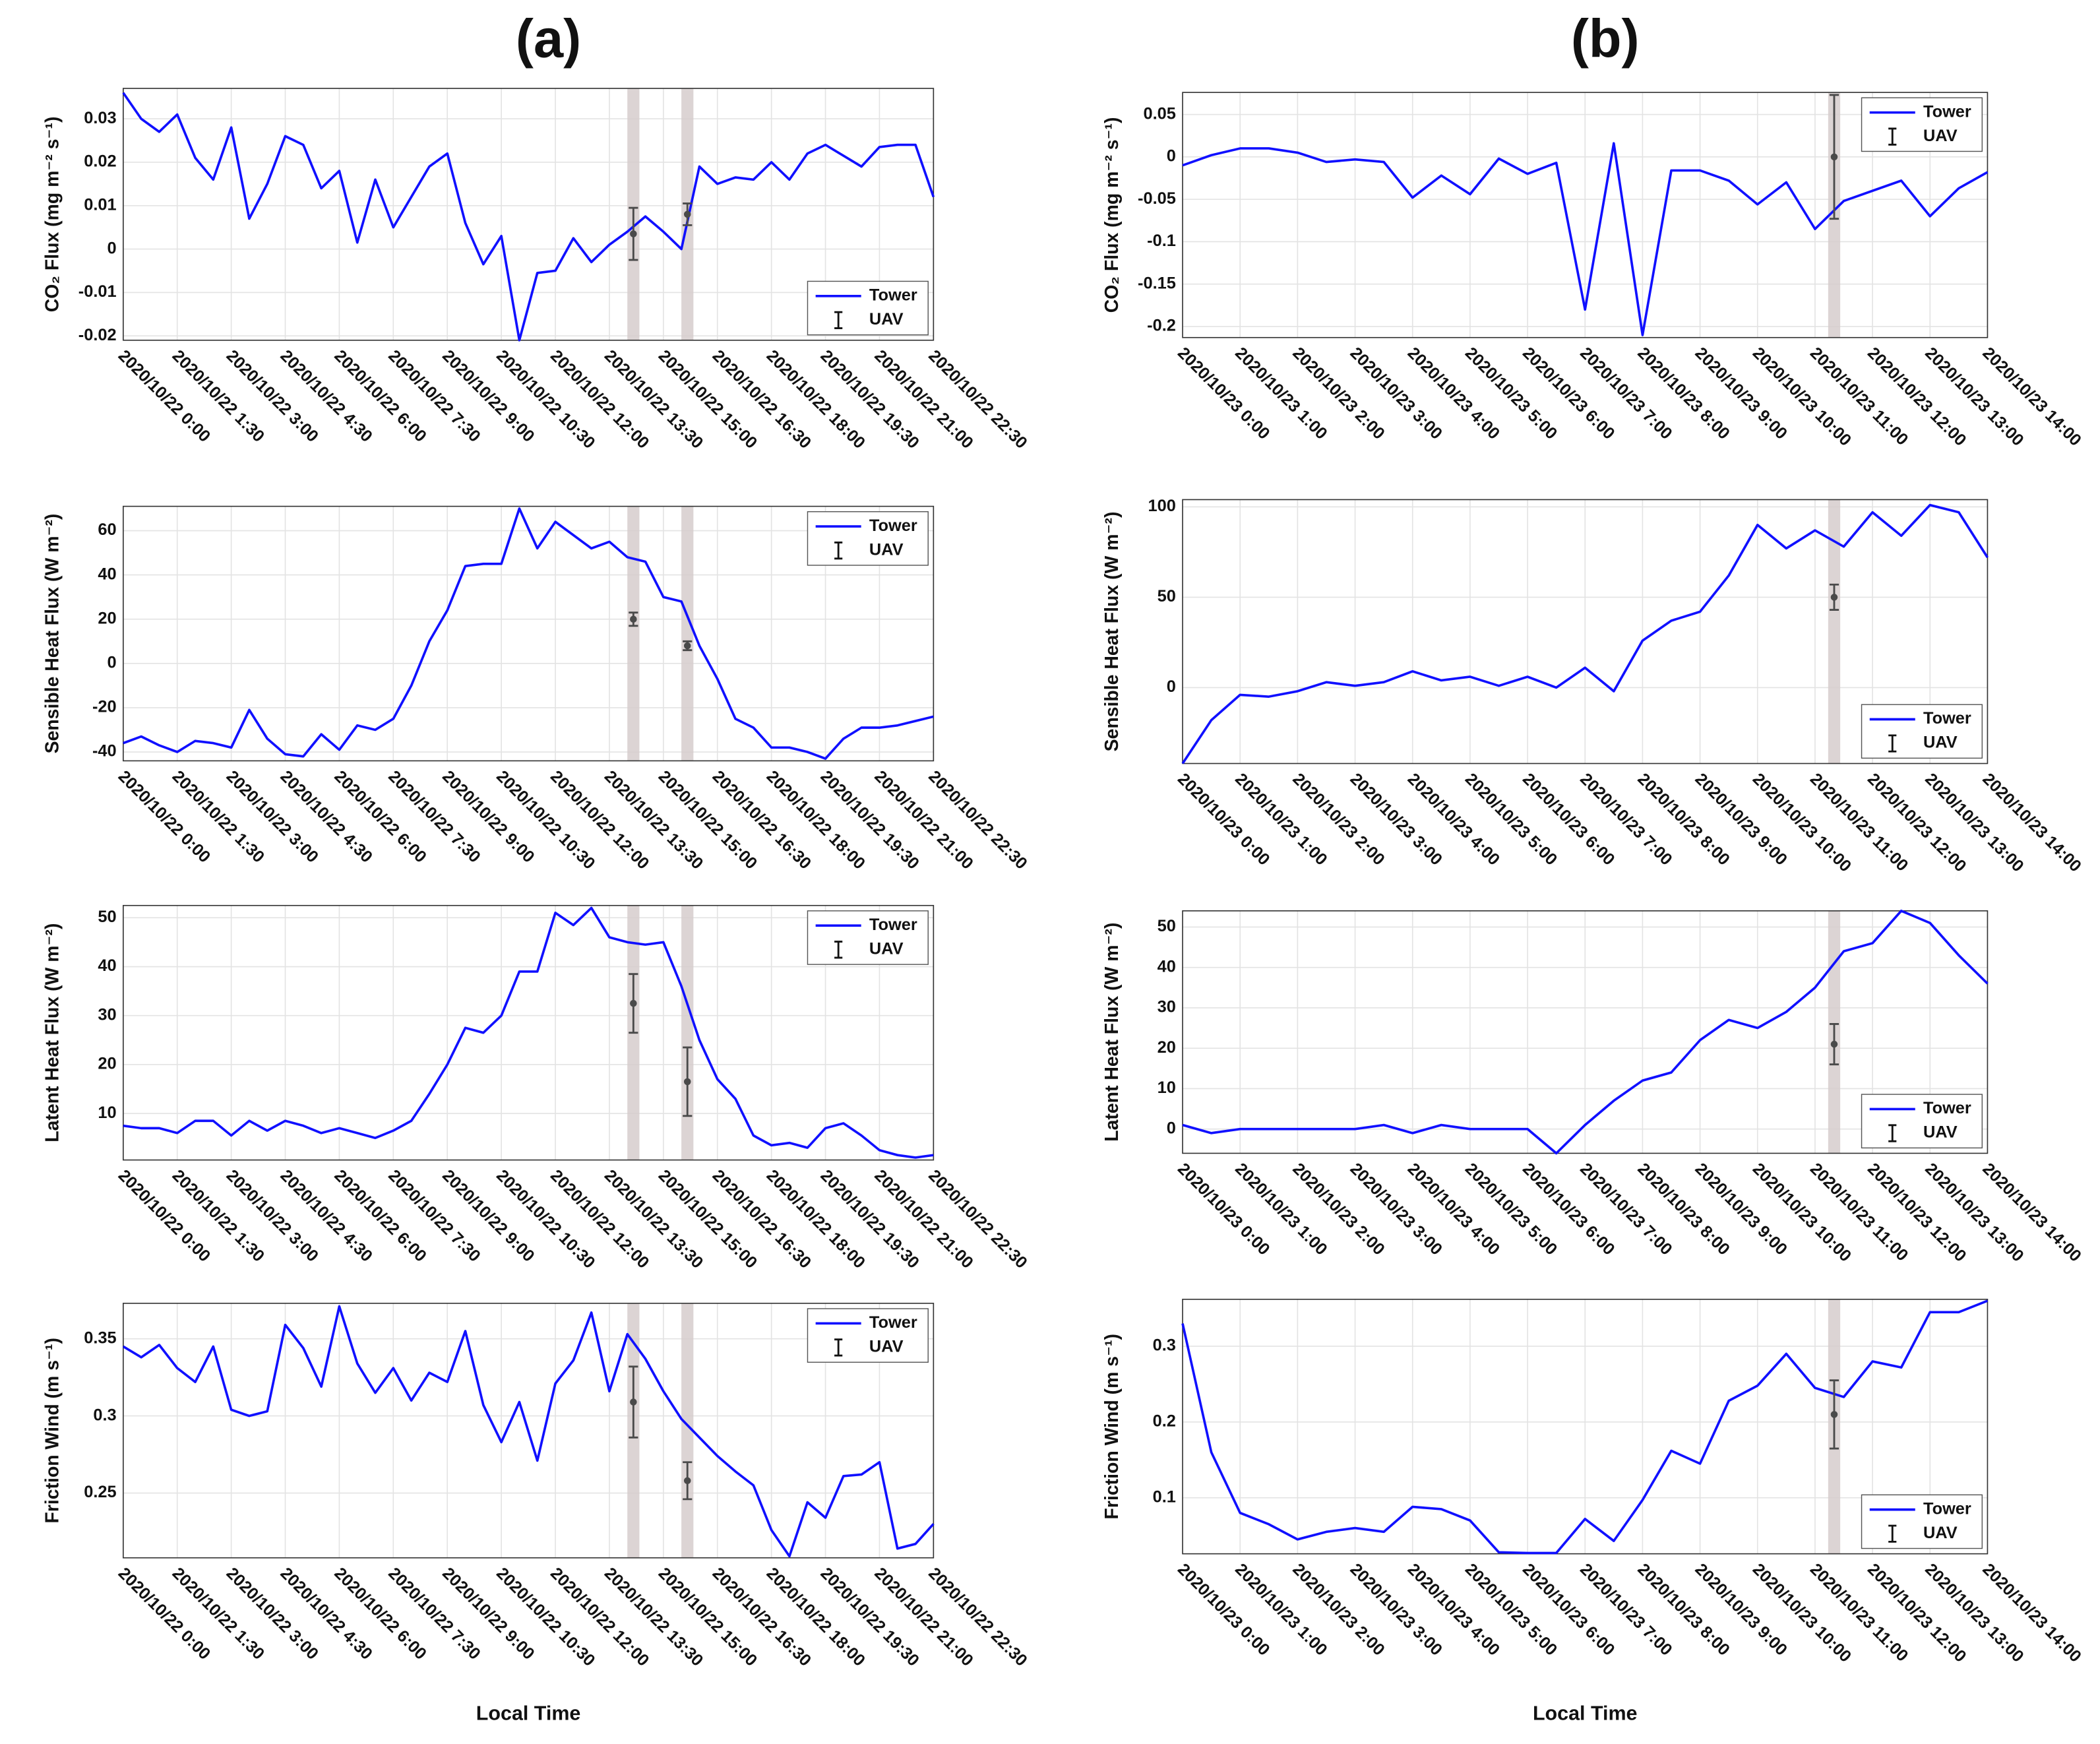  Describe the element at coordinates (104, 751) in the screenshot. I see `y-tick-label: -40` at that location.